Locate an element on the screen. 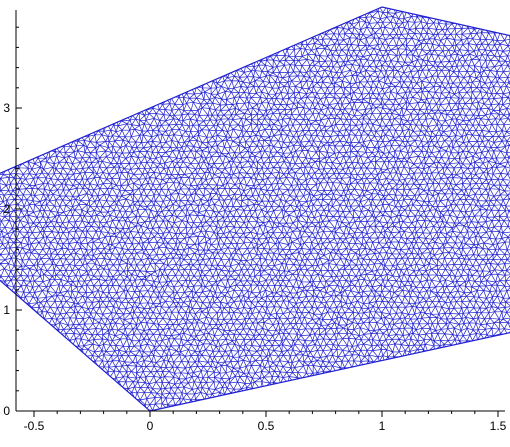  x-tick-label: 1.5 is located at coordinates (498, 426).